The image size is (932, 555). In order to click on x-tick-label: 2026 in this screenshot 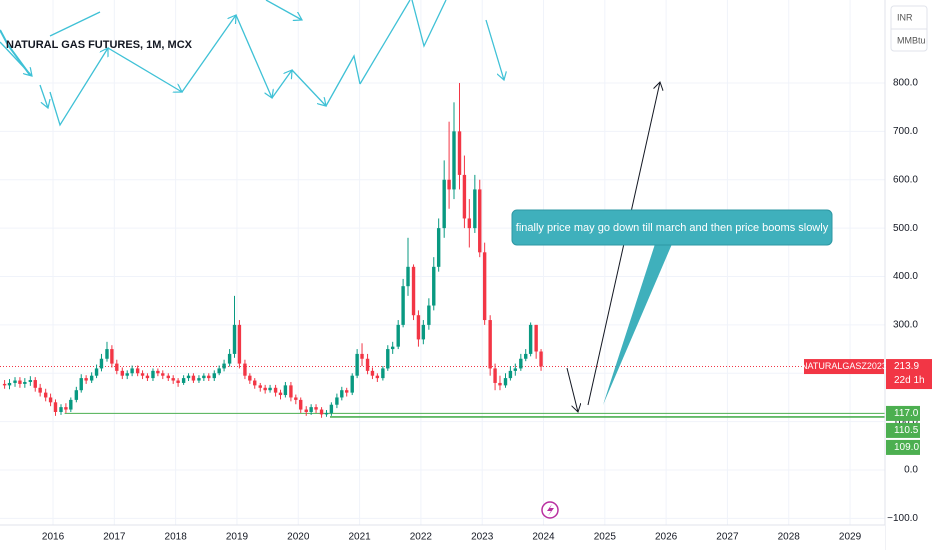, I will do `click(666, 537)`.